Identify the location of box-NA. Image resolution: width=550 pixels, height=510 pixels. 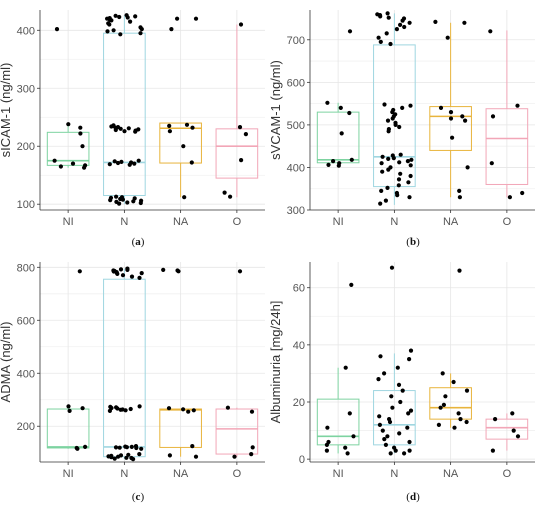
(180, 108).